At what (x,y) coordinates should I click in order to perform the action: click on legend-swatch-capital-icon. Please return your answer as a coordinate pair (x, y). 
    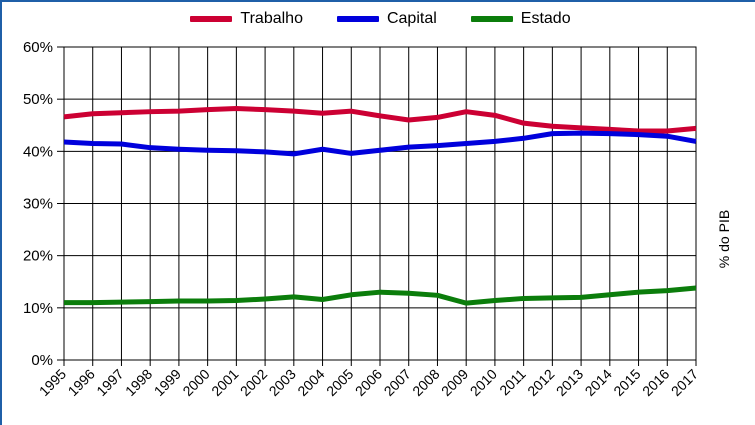
    Looking at the image, I should click on (357, 19).